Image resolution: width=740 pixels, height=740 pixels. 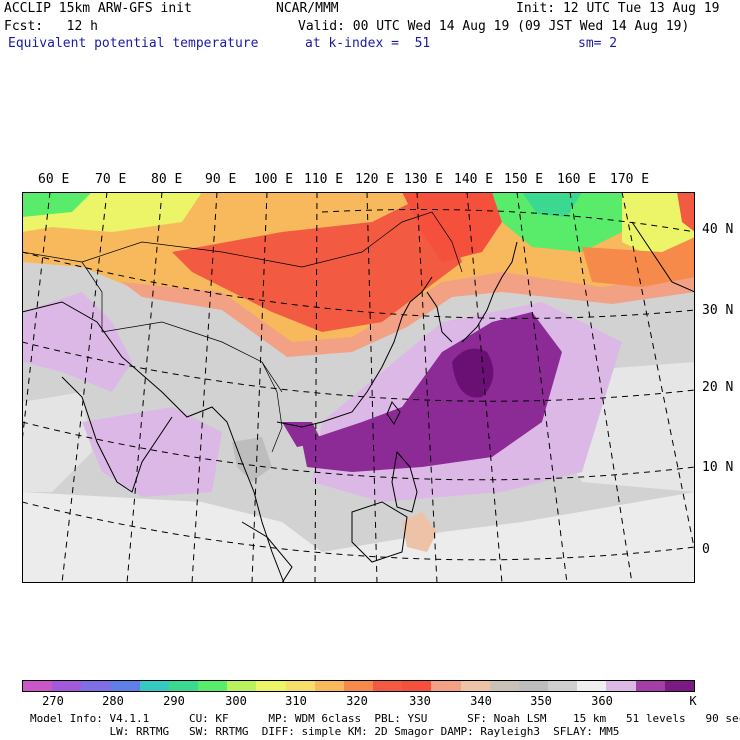 I want to click on lat-label-0: 0, so click(x=706, y=549).